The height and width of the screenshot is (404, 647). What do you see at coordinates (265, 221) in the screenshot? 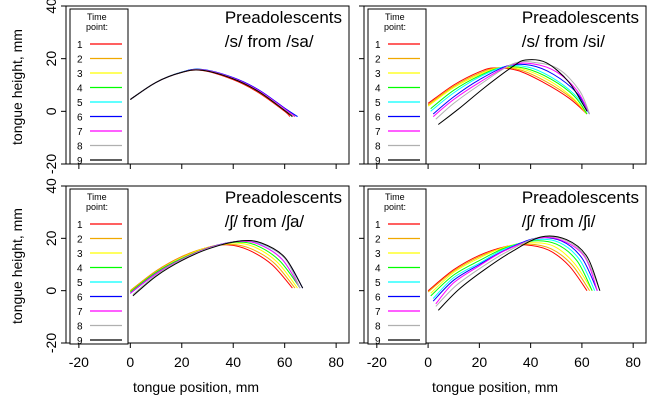
I see `panel-subtitle: /ʃ/ from /ʃa/` at bounding box center [265, 221].